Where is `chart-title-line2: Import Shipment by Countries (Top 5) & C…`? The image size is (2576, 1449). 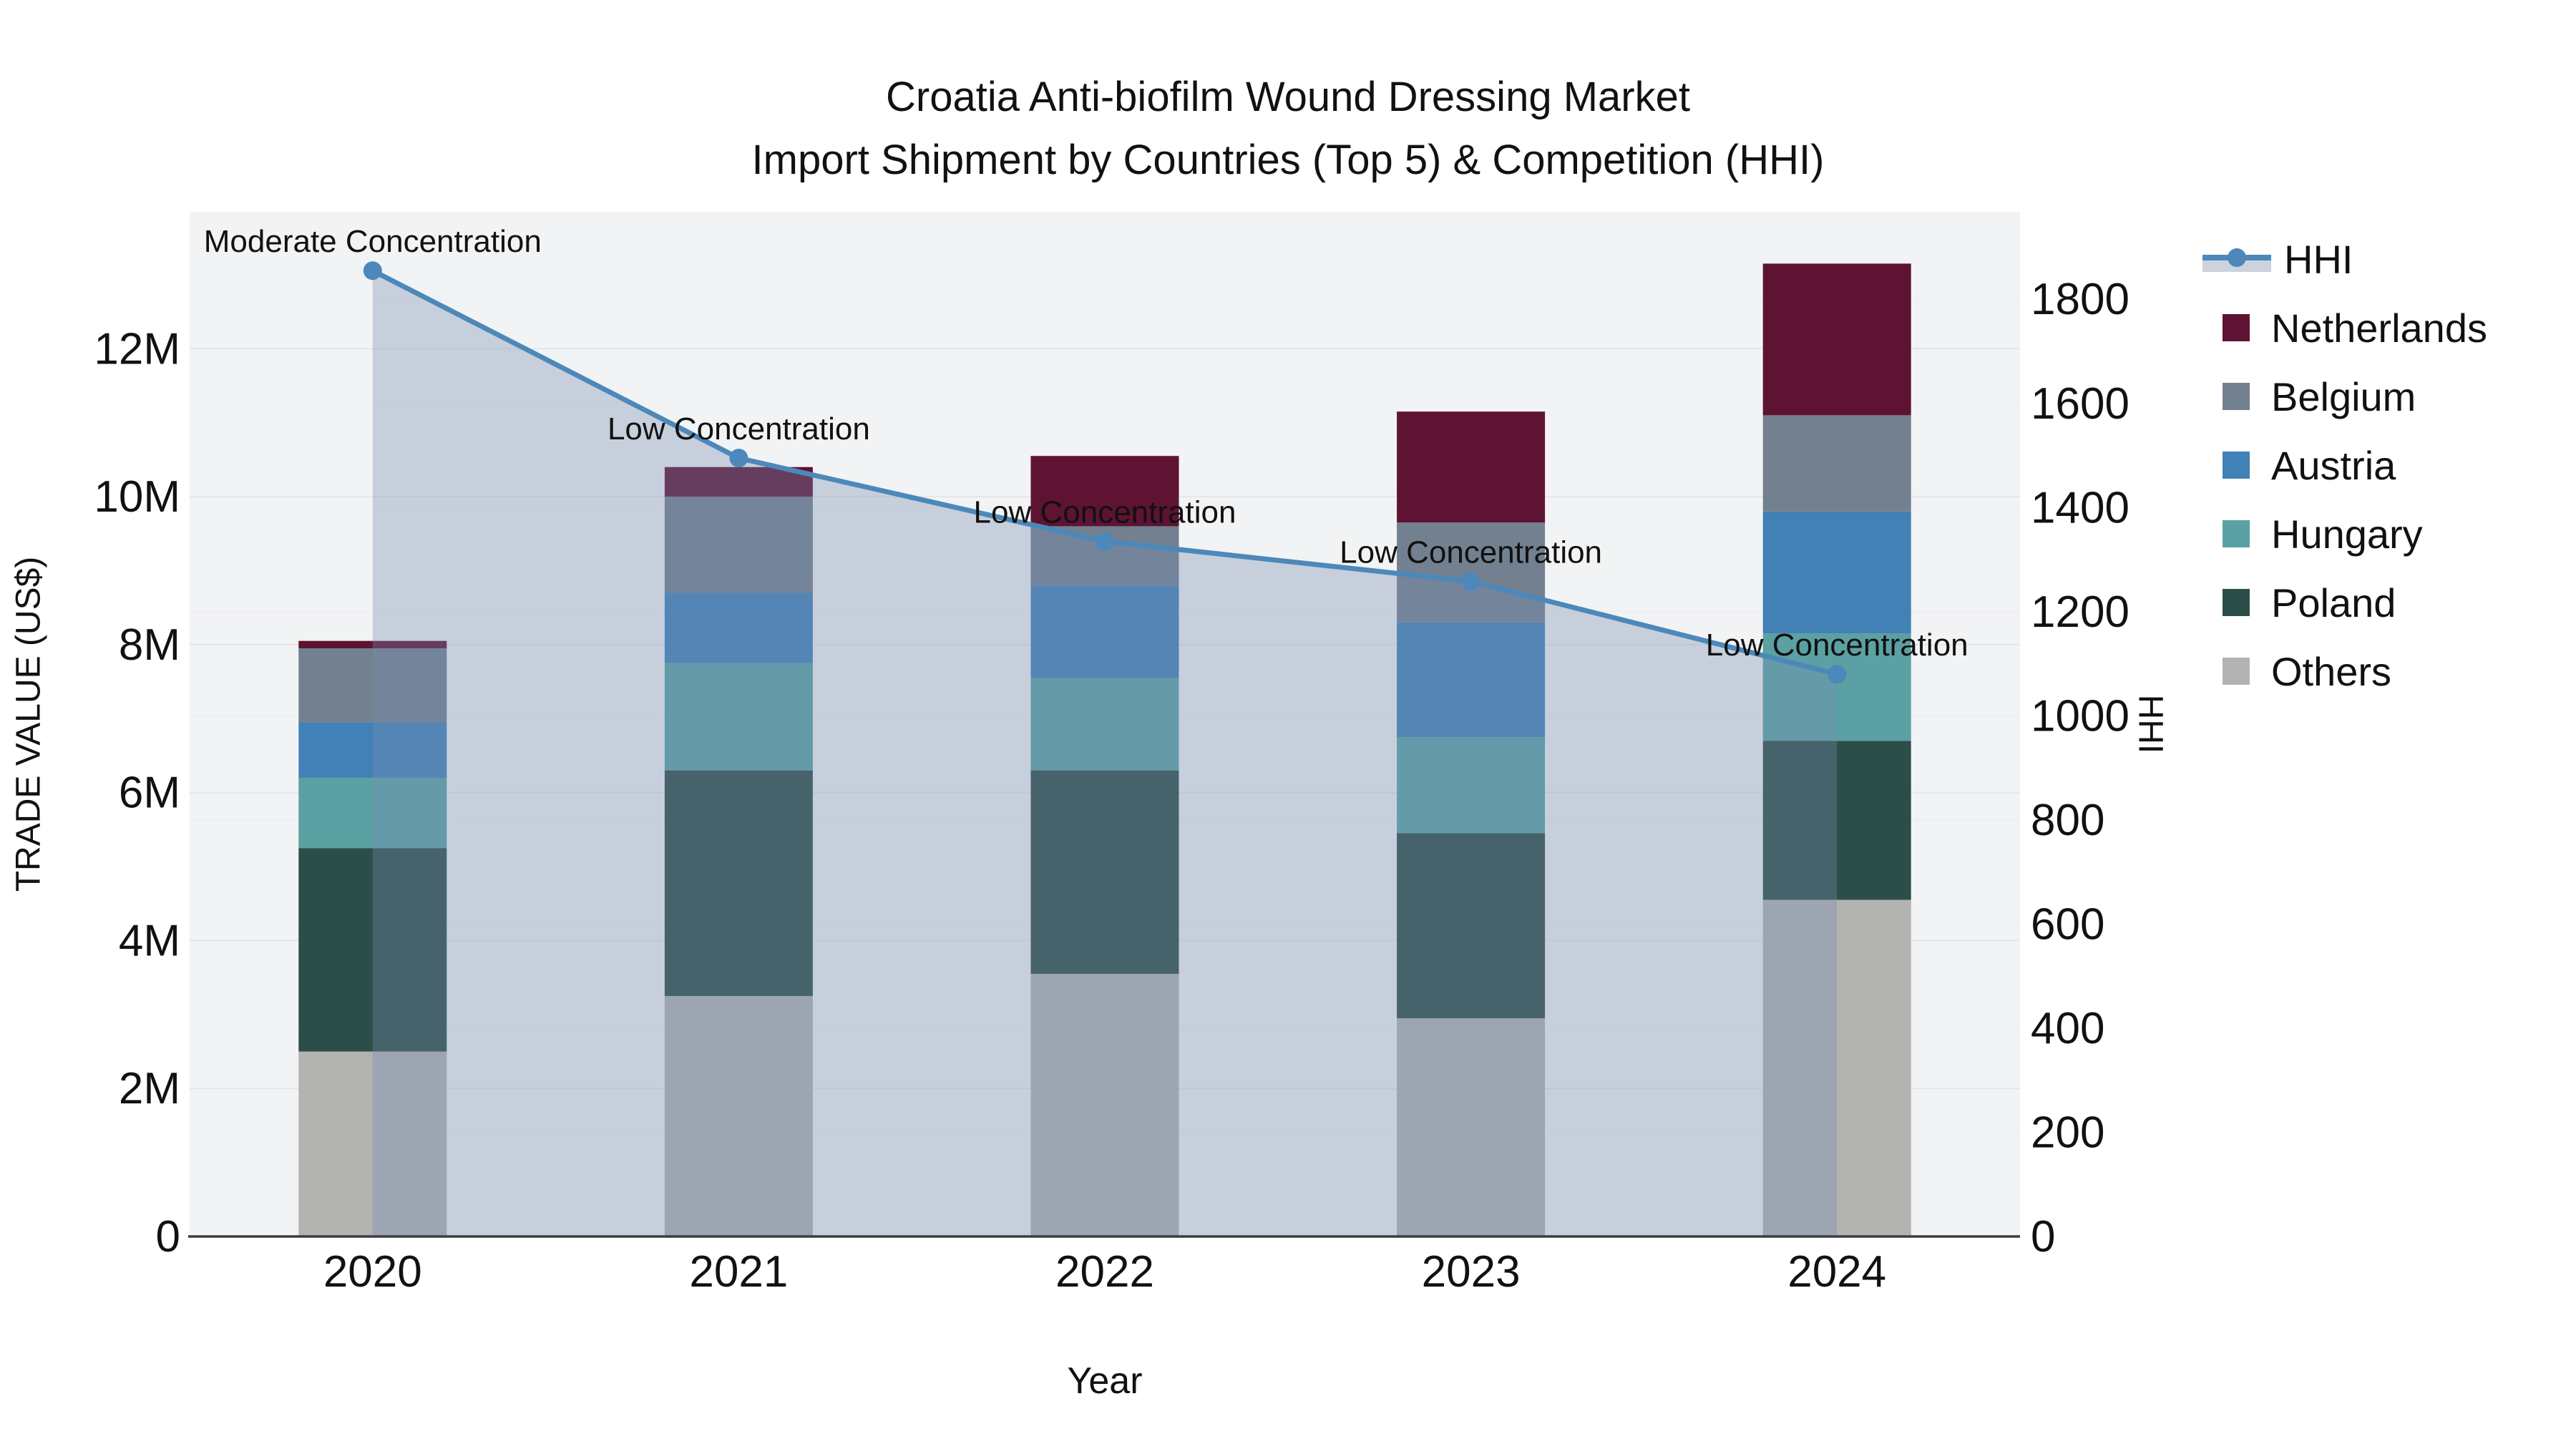 chart-title-line2: Import Shipment by Countries (Top 5) & C… is located at coordinates (1288, 160).